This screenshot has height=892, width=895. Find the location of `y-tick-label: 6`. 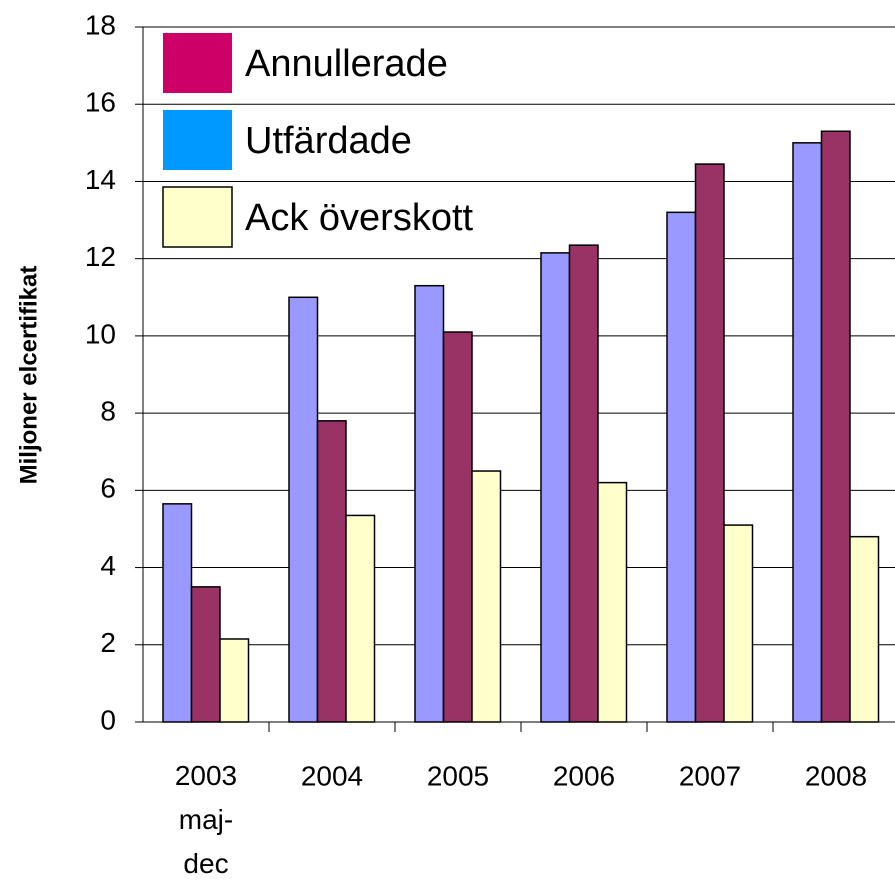

y-tick-label: 6 is located at coordinates (108, 488).